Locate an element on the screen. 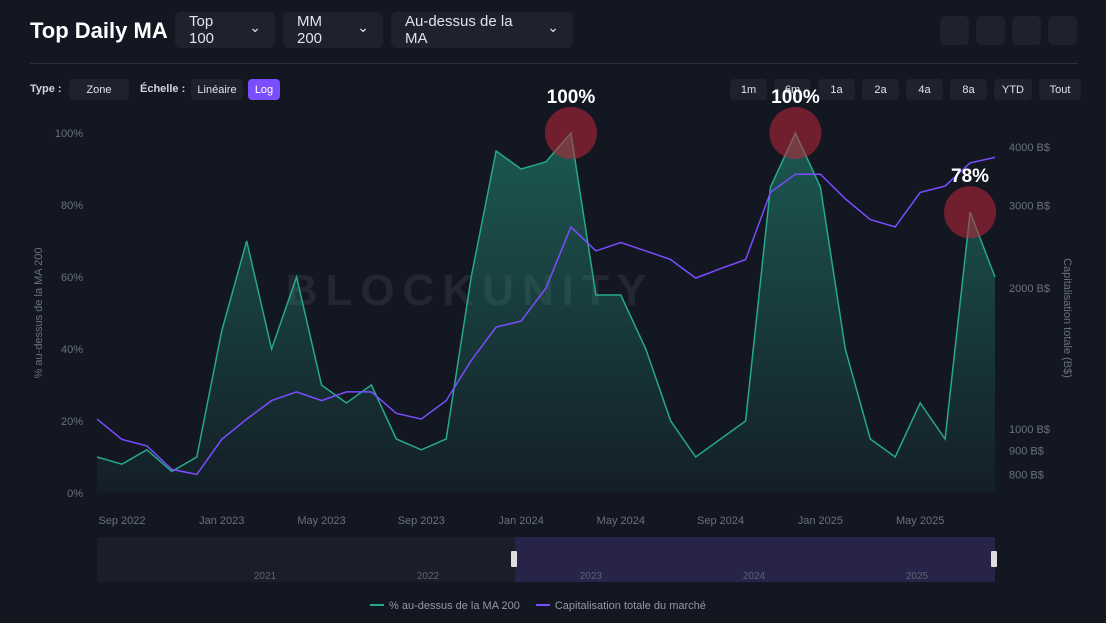 Image resolution: width=1106 pixels, height=623 pixels. range-button: 2a is located at coordinates (880, 89).